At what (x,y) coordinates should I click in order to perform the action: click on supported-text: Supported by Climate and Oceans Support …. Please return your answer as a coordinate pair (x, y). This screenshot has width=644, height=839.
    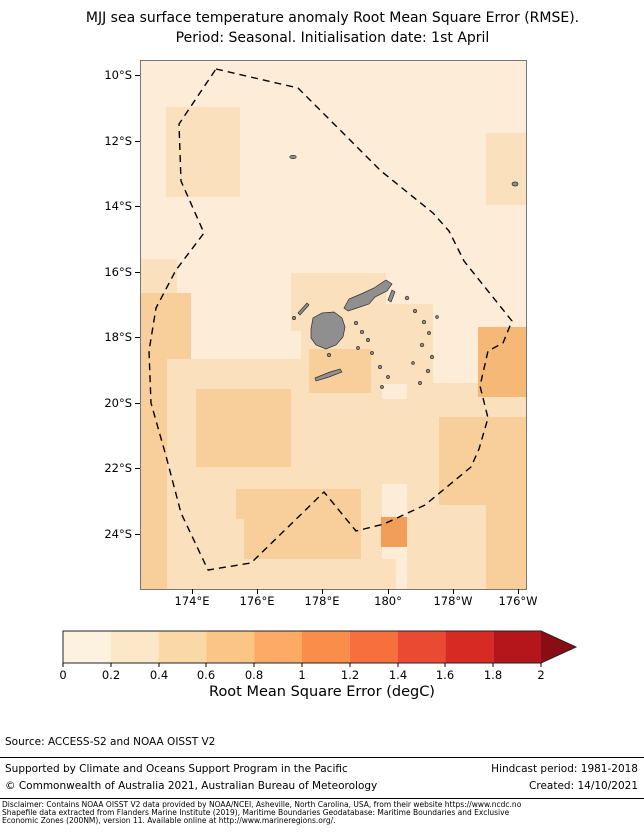
    Looking at the image, I should click on (176, 769).